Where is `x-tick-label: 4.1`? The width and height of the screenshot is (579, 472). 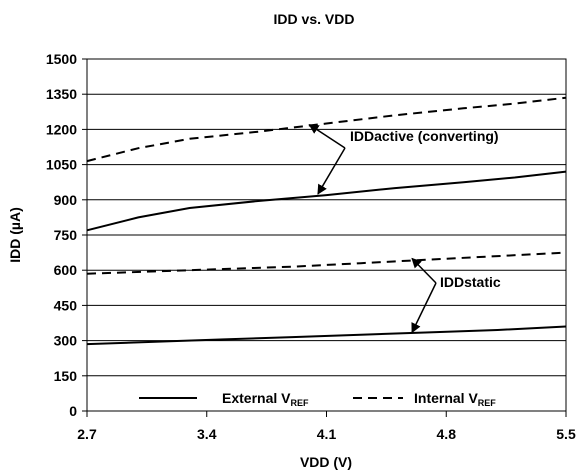
x-tick-label: 4.1 is located at coordinates (327, 434).